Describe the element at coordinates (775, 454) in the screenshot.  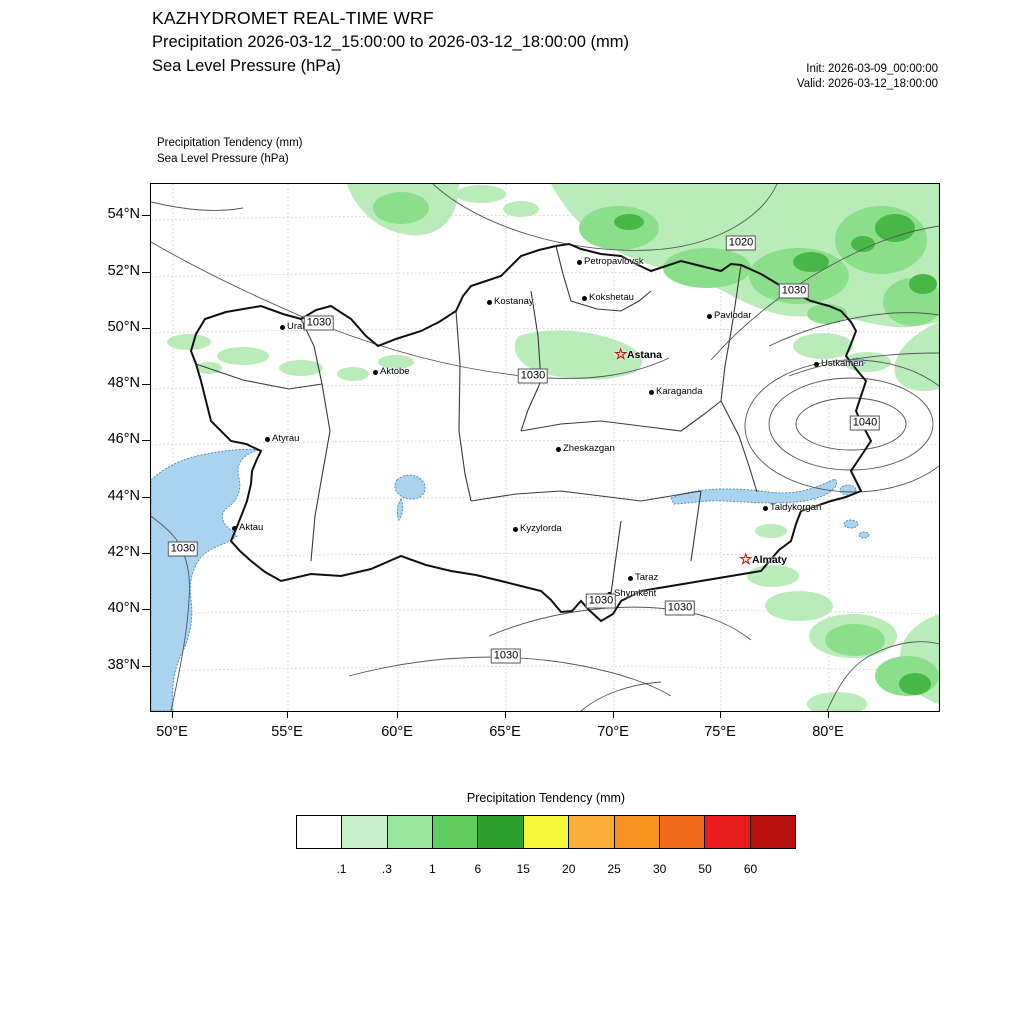
I see `precipitation-shading-dark` at that location.